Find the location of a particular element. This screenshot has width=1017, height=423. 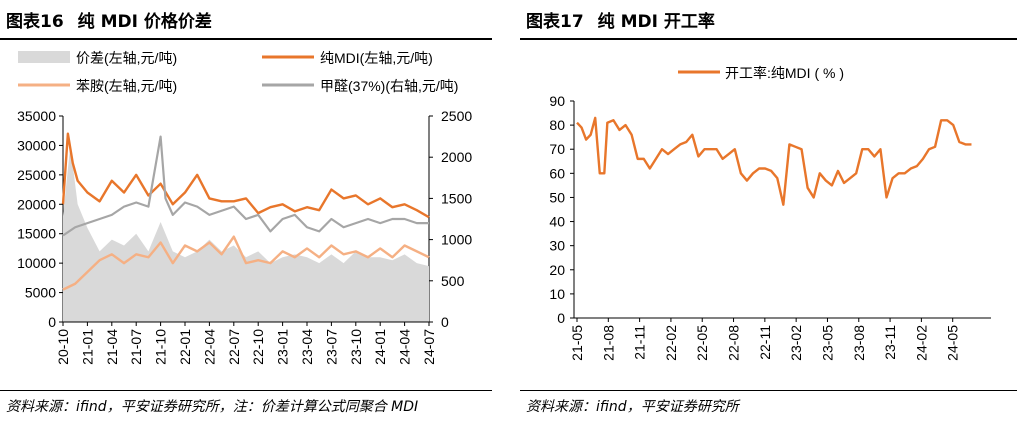

x-tick-label: 24-05 is located at coordinates (953, 343).